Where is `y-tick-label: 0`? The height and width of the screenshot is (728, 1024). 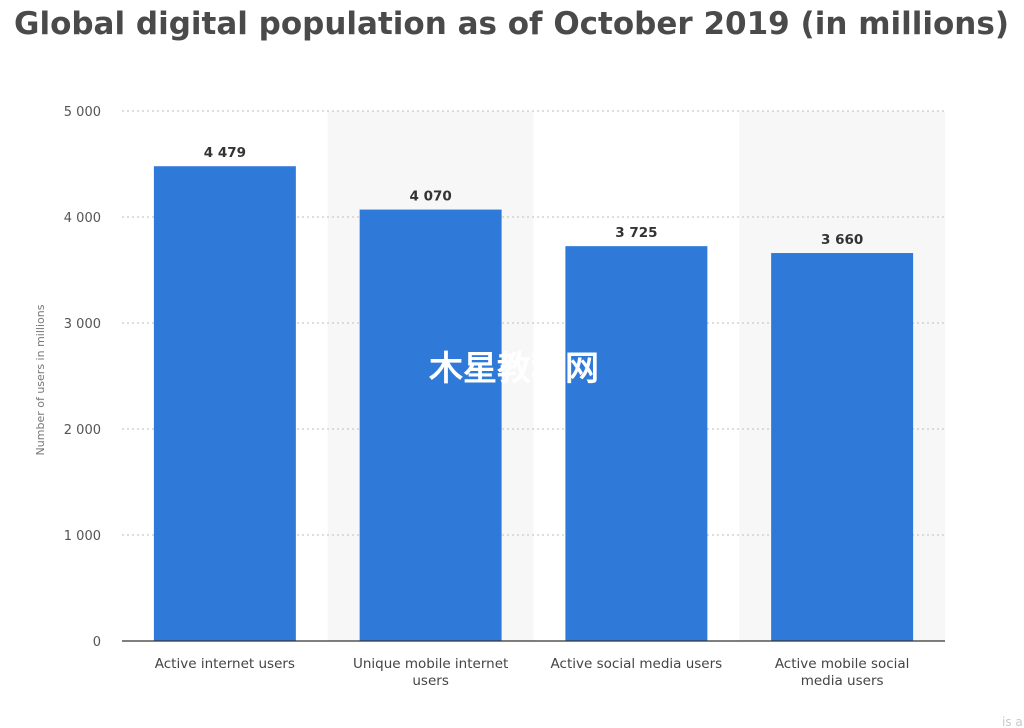
y-tick-label: 0 is located at coordinates (97, 642).